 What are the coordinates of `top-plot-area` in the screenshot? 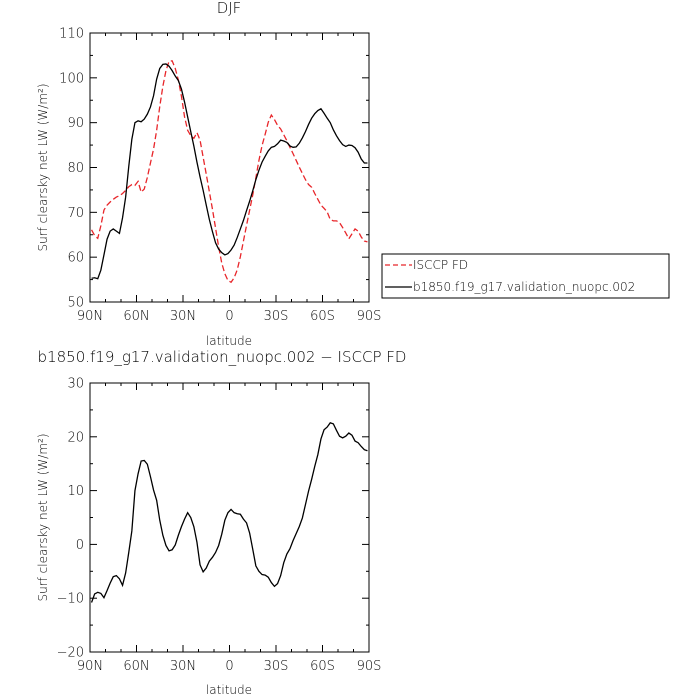 It's located at (229, 172).